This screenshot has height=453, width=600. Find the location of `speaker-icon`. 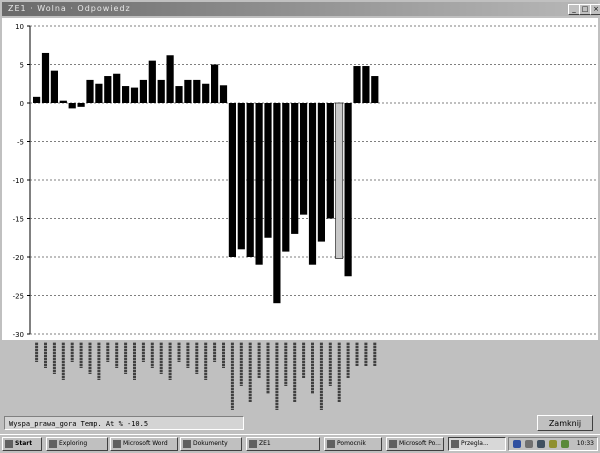

speaker-icon is located at coordinates (529, 444).